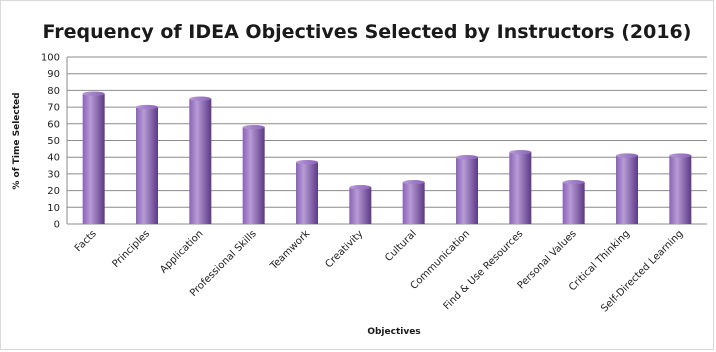 This screenshot has height=352, width=716. What do you see at coordinates (53, 208) in the screenshot?
I see `y-tick-label: 10` at bounding box center [53, 208].